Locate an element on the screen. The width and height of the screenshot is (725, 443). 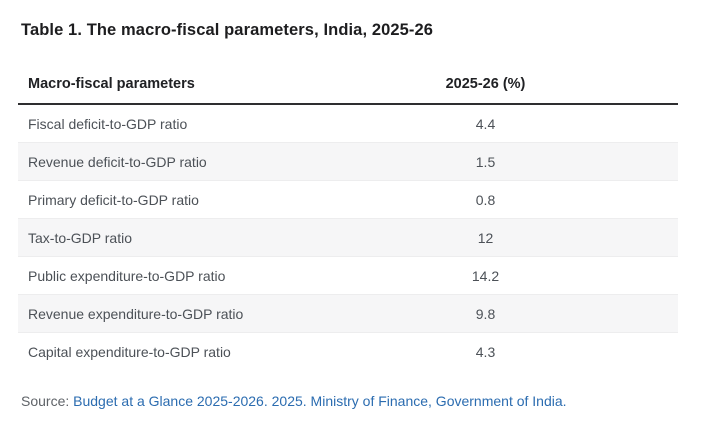
value-cell: 1.5 is located at coordinates (485, 161).